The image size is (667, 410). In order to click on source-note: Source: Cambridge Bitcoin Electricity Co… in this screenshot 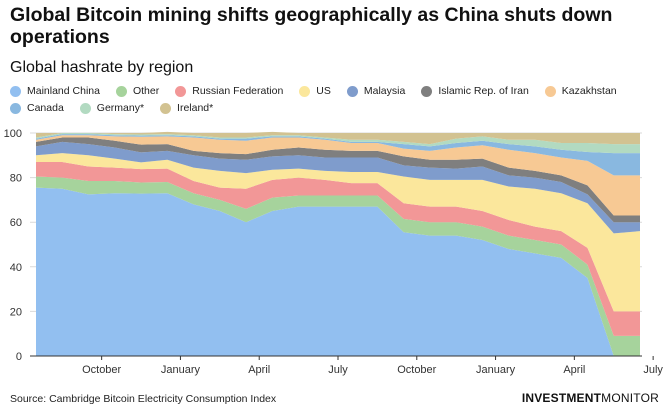, I will do `click(143, 399)`.